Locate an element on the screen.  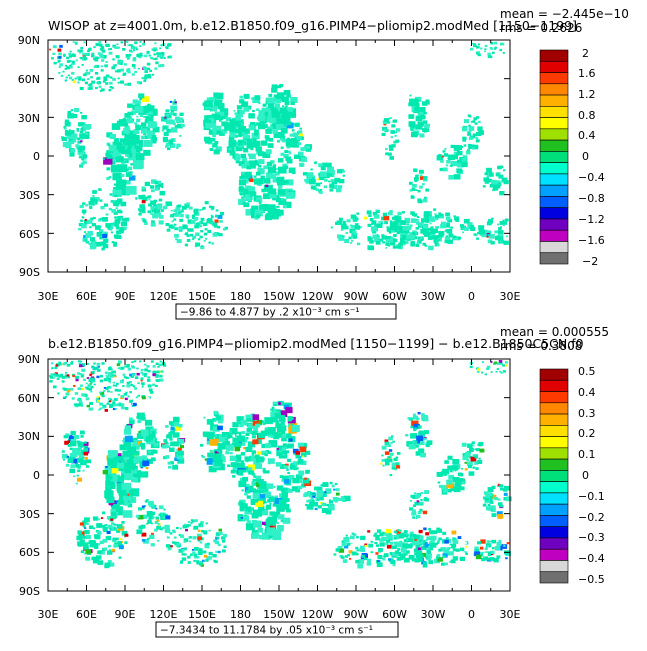
lat-label: 90N is located at coordinates (29, 40).